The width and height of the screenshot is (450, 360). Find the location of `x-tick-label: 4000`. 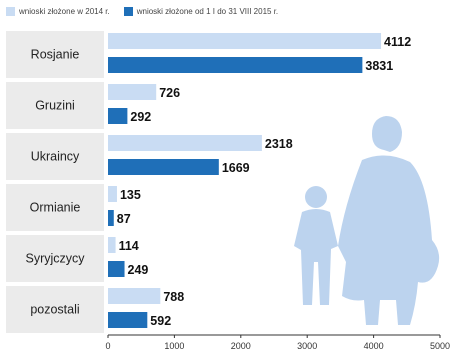

x-tick-label: 4000 is located at coordinates (374, 346).